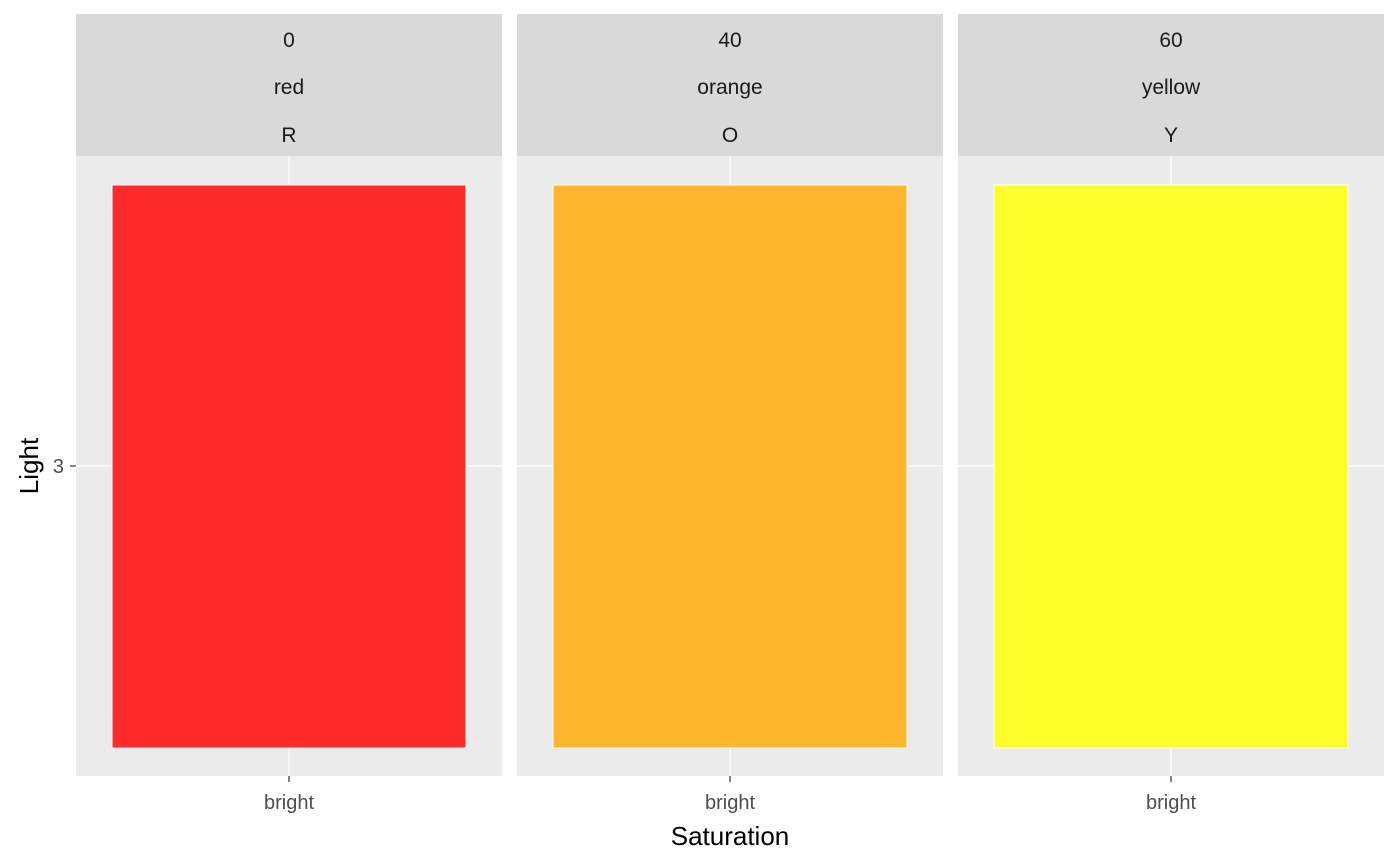 This screenshot has width=1400, height=865. I want to click on y-axis-title: Light, so click(29, 465).